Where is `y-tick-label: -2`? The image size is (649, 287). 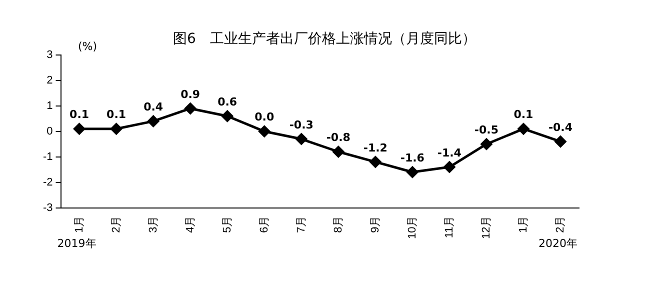 y-tick-label: -2 is located at coordinates (48, 182).